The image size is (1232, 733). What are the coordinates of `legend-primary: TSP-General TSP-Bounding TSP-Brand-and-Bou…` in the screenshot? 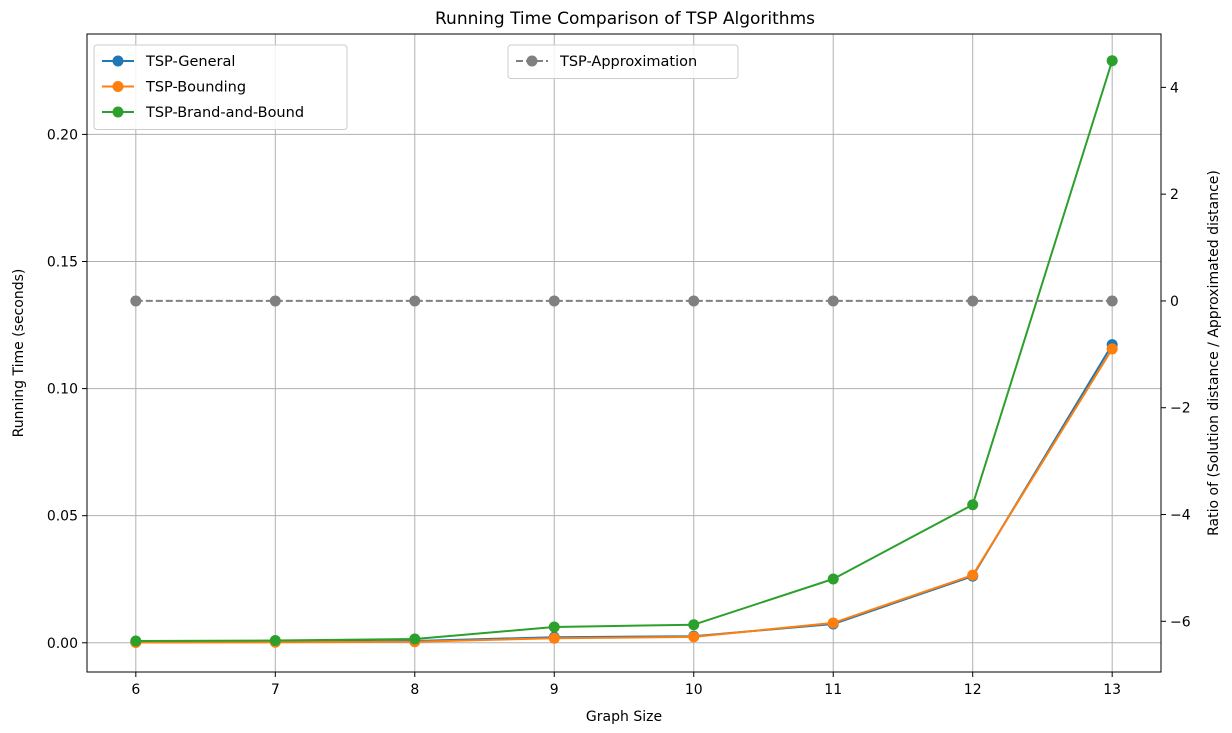 It's located at (220, 87).